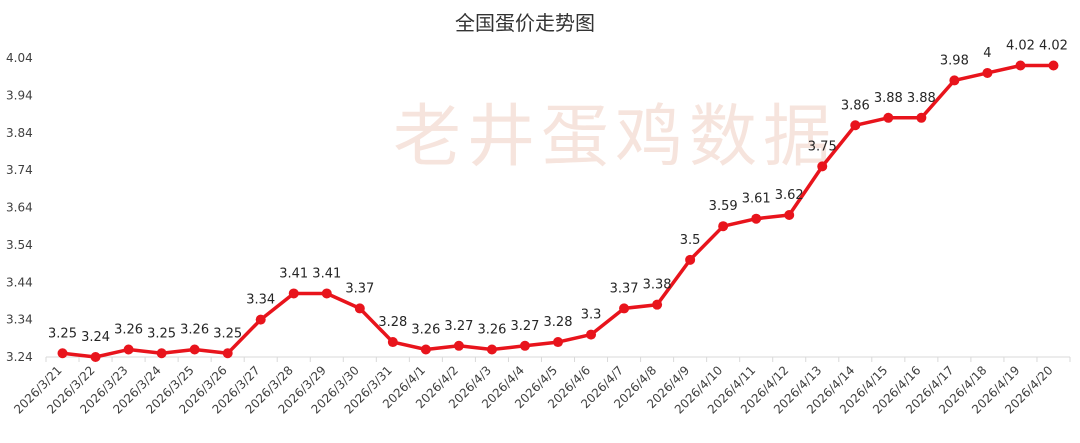  Describe the element at coordinates (19, 95) in the screenshot. I see `y-tick-label: 3.94` at that location.